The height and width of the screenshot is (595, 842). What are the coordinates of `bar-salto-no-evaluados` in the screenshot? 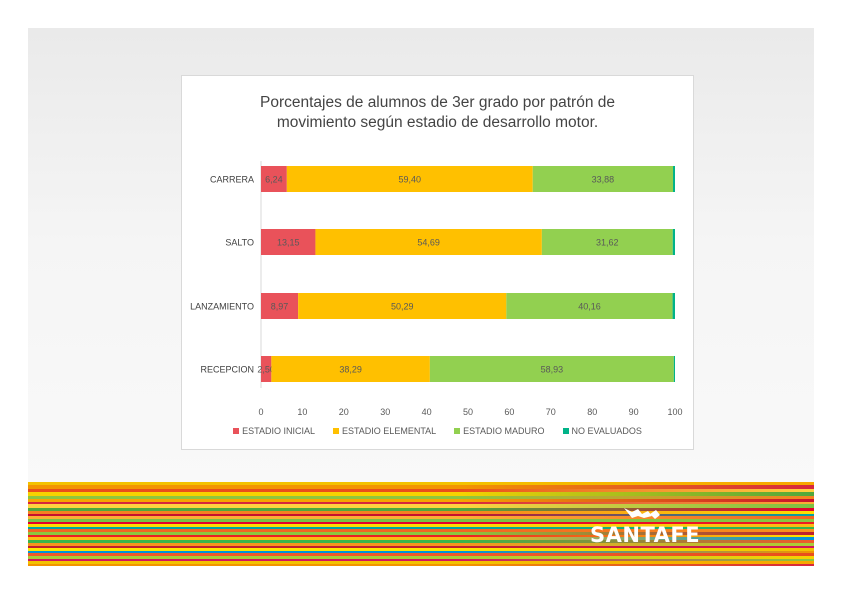 It's located at (673, 242).